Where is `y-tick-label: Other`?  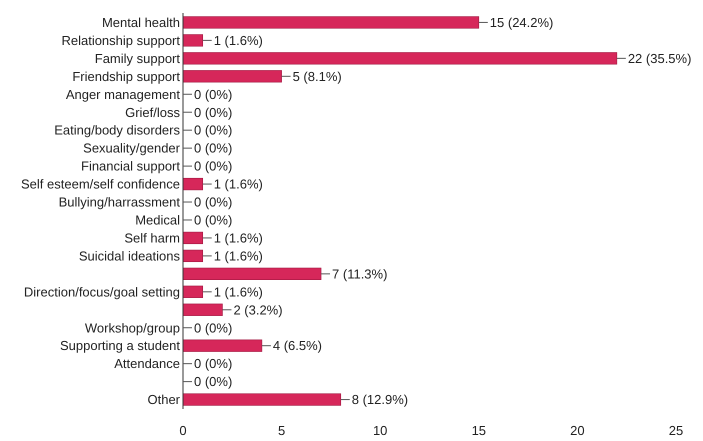 y-tick-label: Other is located at coordinates (164, 400).